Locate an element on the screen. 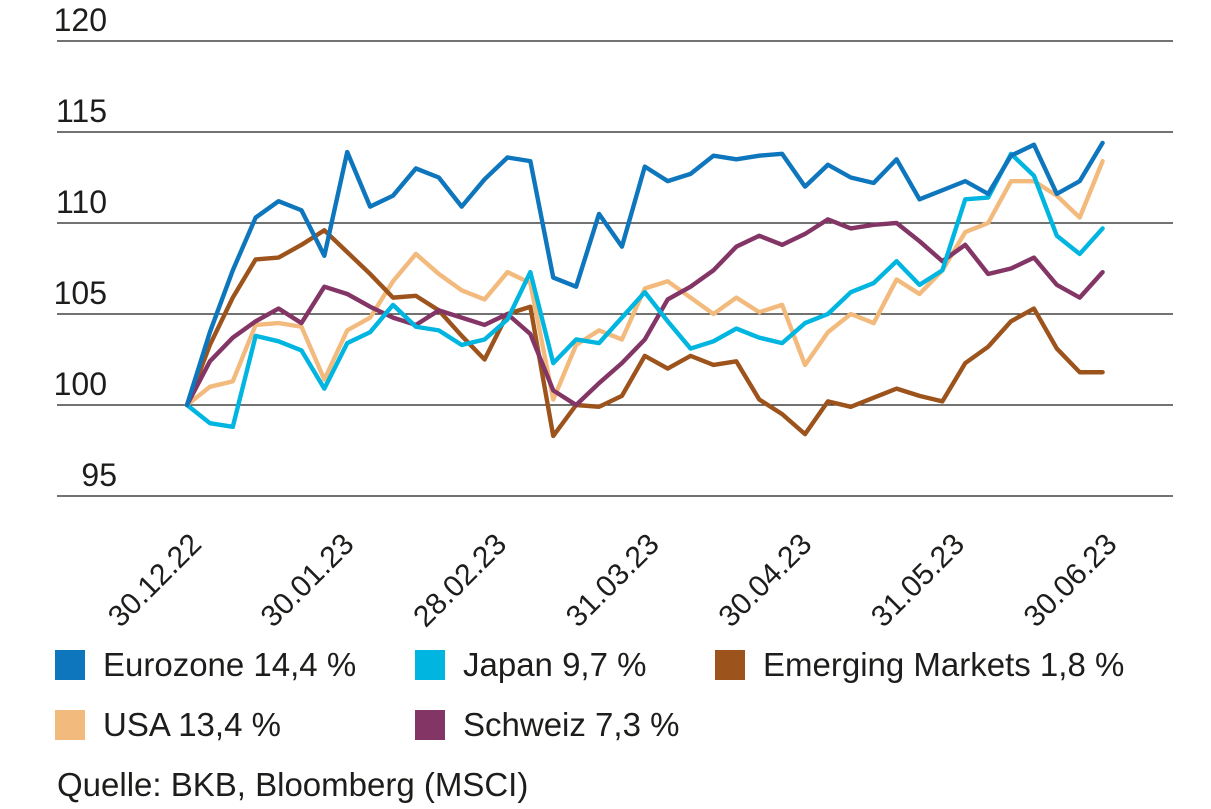  legend-item-usa: USA 13,4 % is located at coordinates (168, 725).